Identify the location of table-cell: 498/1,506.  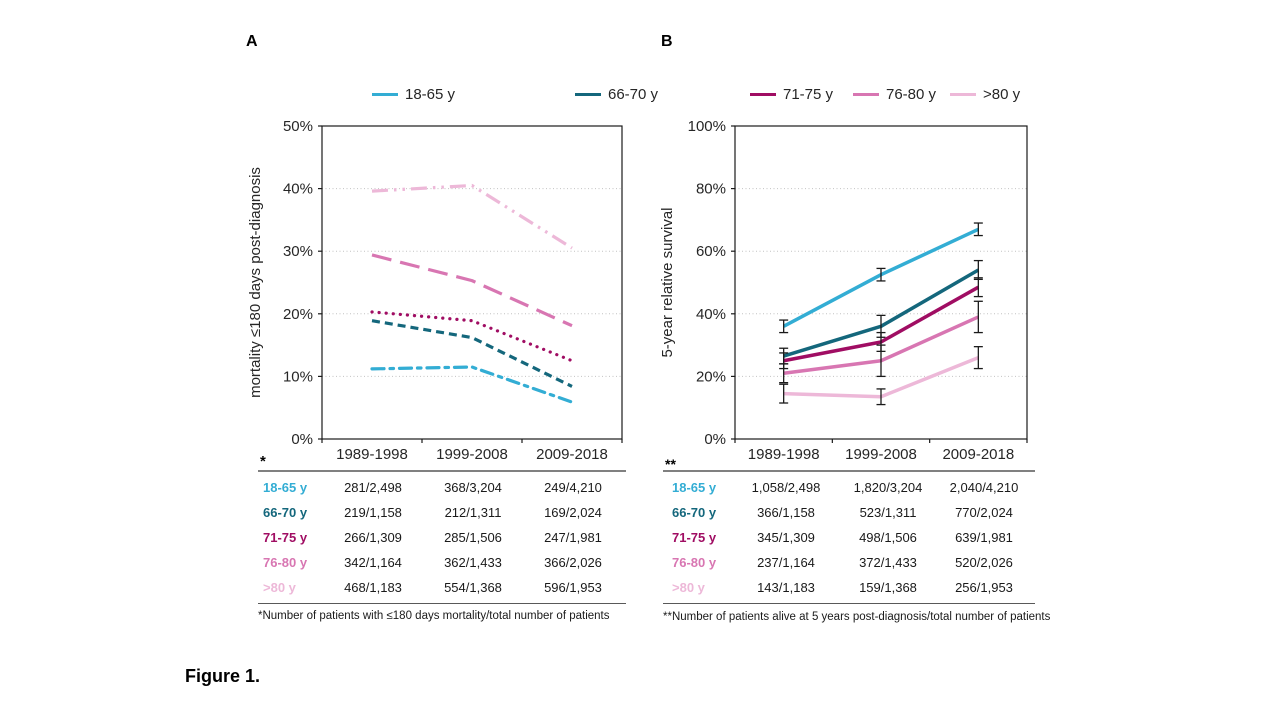
(888, 537).